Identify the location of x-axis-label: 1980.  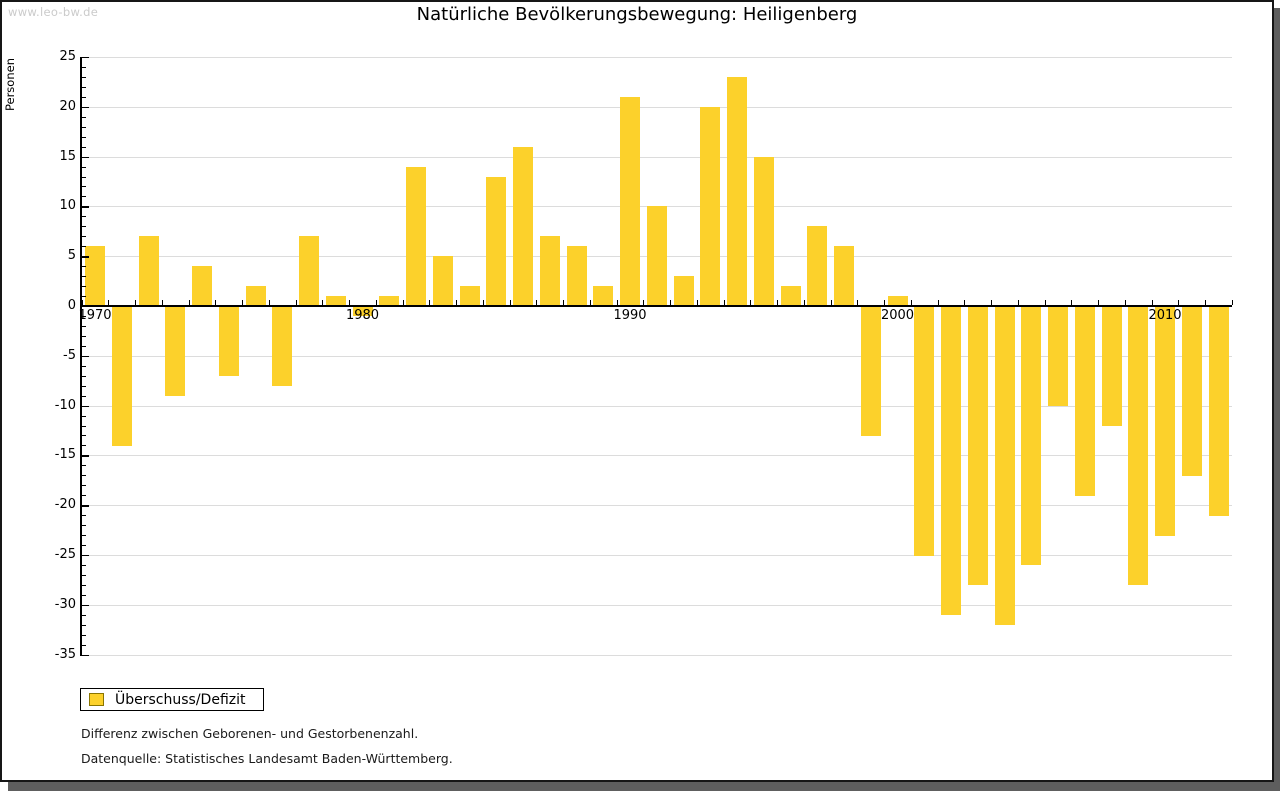
(362, 315).